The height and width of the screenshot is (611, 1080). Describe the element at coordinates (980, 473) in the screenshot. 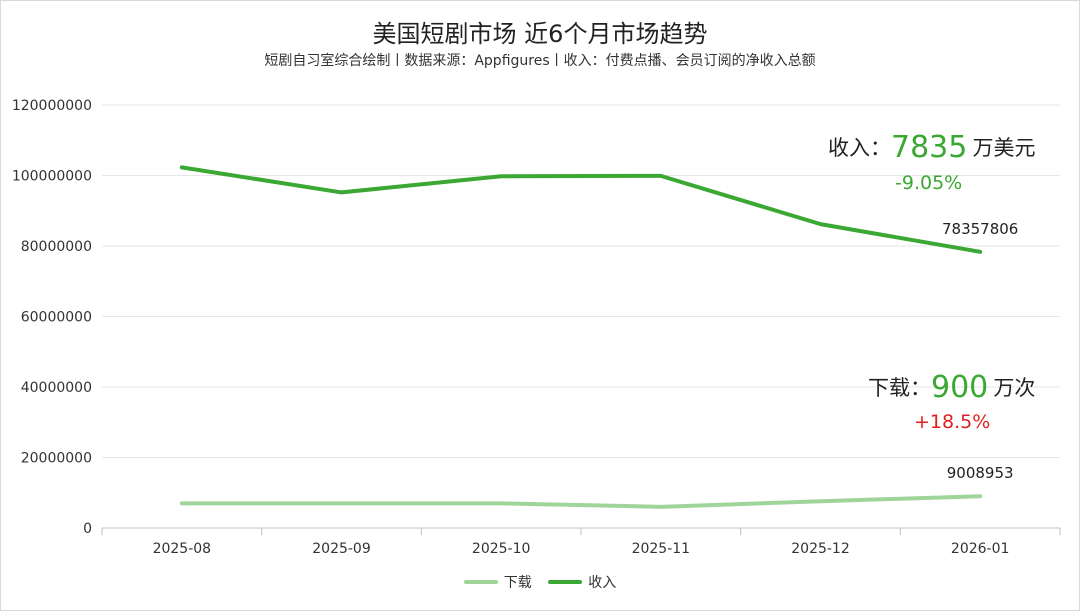

I see `end-value-label-downloads: 9008953` at that location.